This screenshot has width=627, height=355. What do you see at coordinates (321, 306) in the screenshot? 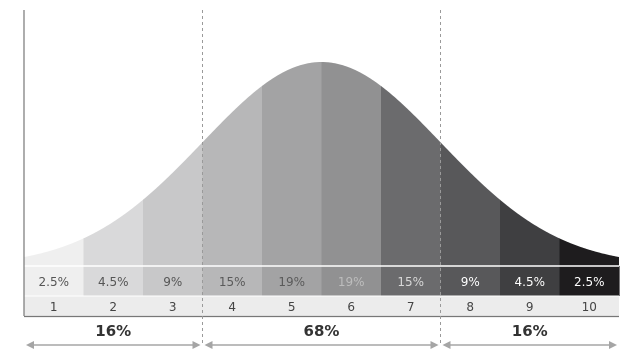
I see `index-strip` at bounding box center [321, 306].